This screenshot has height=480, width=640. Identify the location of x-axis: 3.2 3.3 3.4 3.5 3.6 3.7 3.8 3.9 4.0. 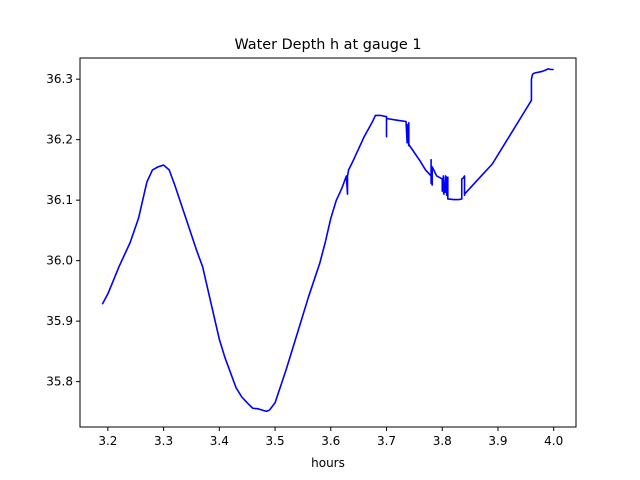
(330, 437).